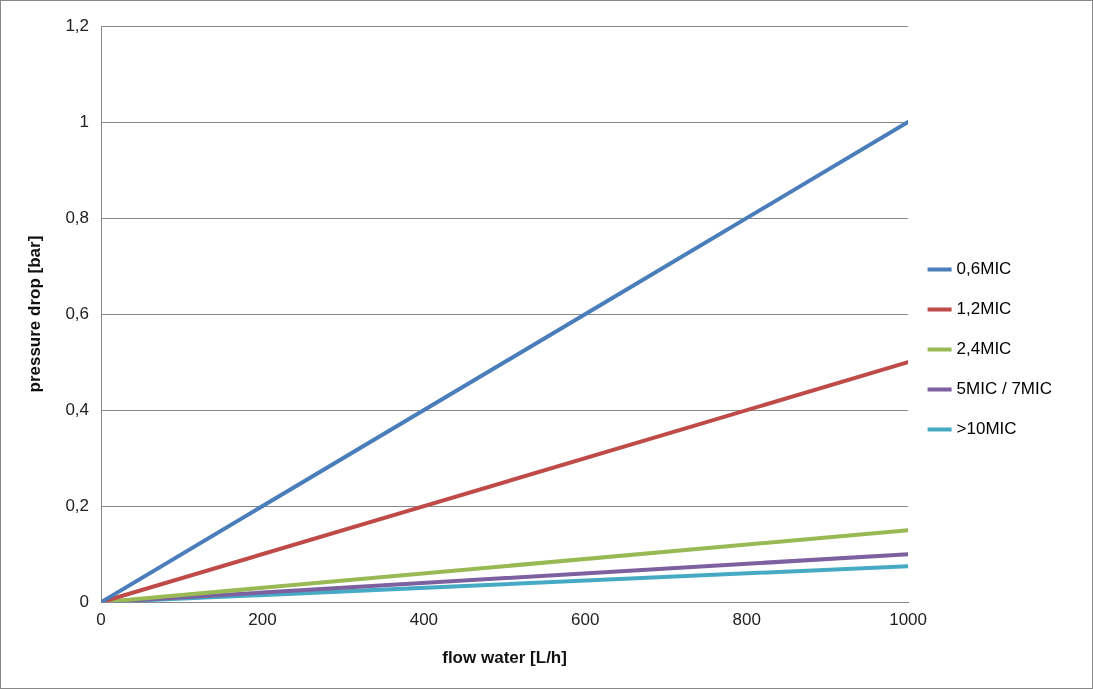 This screenshot has width=1093, height=689. I want to click on x-tick-label: 0, so click(101, 620).